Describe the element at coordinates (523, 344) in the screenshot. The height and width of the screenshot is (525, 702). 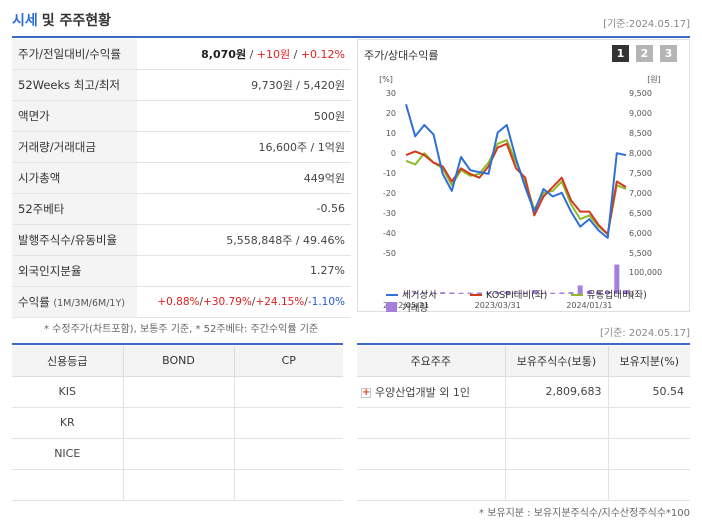
I see `holders-divider` at that location.